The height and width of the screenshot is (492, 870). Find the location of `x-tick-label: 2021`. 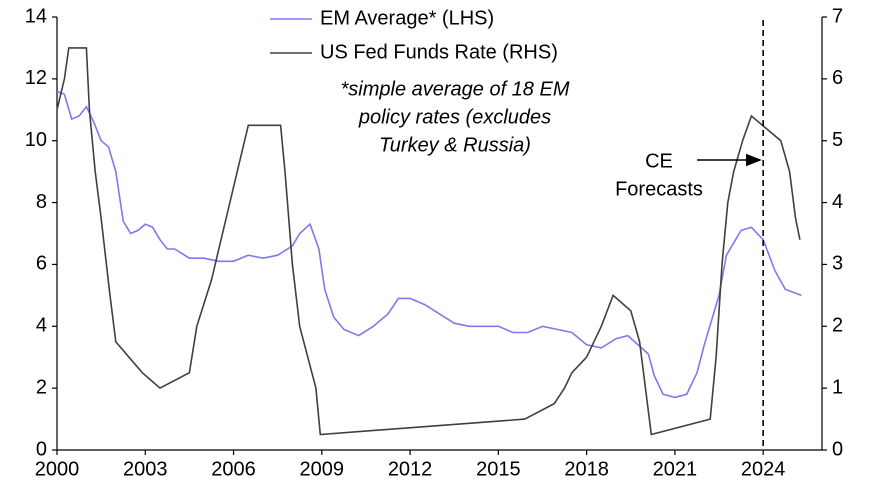

x-tick-label: 2021 is located at coordinates (675, 469).